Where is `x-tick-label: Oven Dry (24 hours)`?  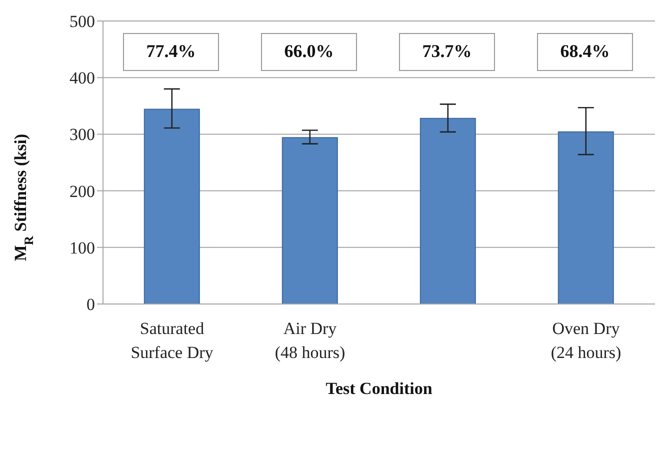
x-tick-label: Oven Dry (24 hours) is located at coordinates (586, 340).